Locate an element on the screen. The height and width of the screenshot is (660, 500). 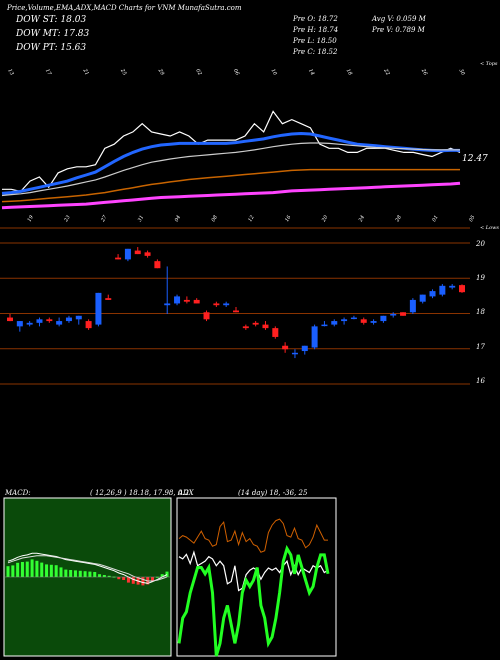
bottom-date-label: 01 is located at coordinates (435, 218).